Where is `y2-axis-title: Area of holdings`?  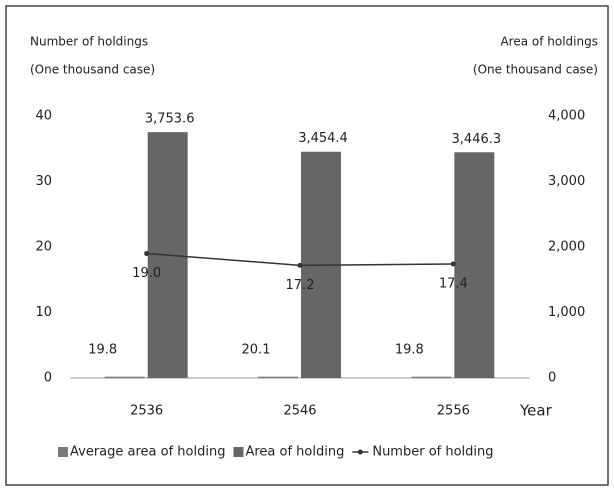 y2-axis-title: Area of holdings is located at coordinates (549, 42).